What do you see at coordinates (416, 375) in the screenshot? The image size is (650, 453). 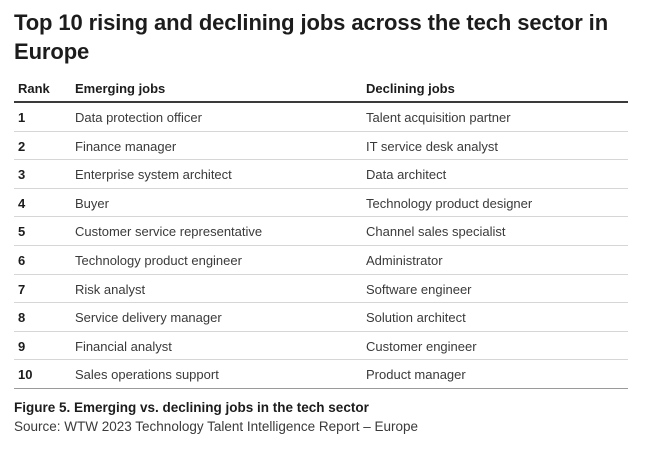 I see `declining-job-cell: Product manager` at bounding box center [416, 375].